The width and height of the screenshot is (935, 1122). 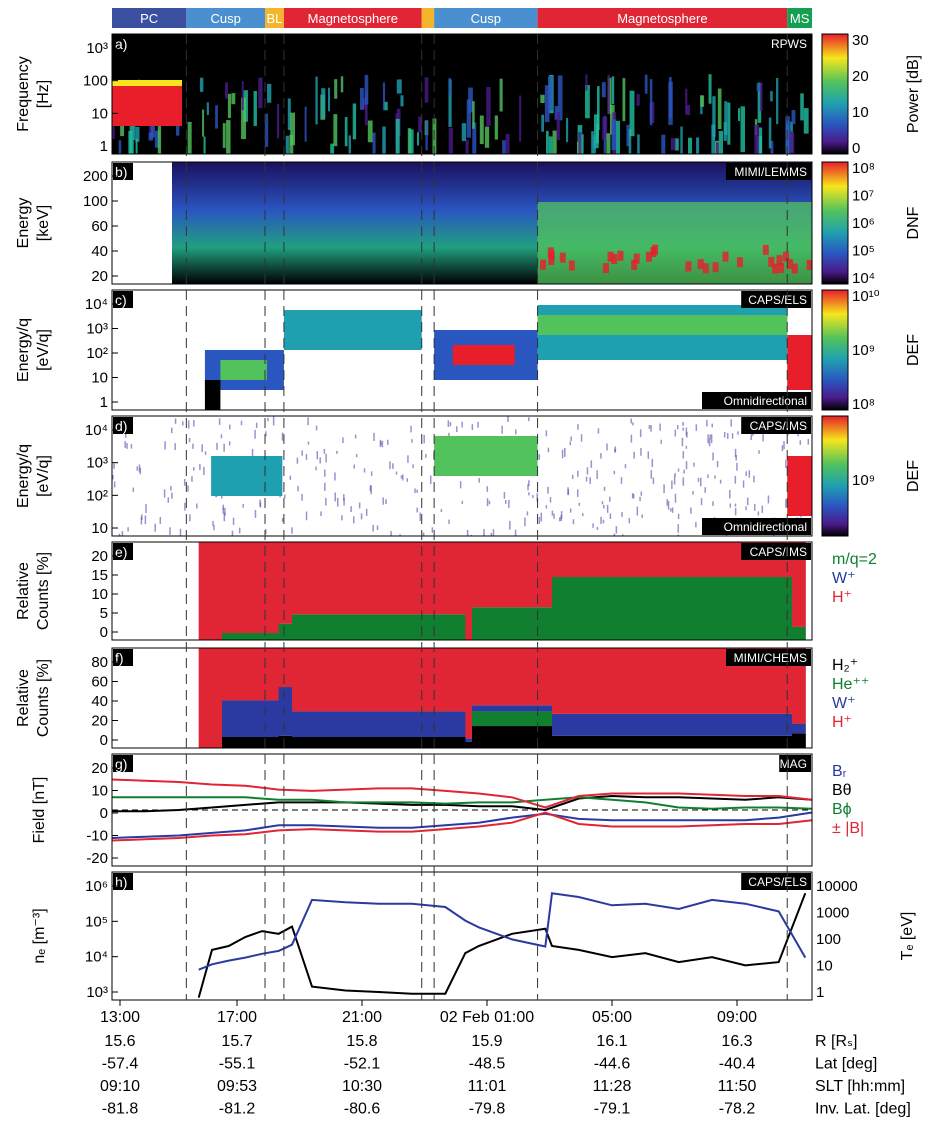 What do you see at coordinates (487, 1086) in the screenshot?
I see `x-row-2-value-3: 11:01` at bounding box center [487, 1086].